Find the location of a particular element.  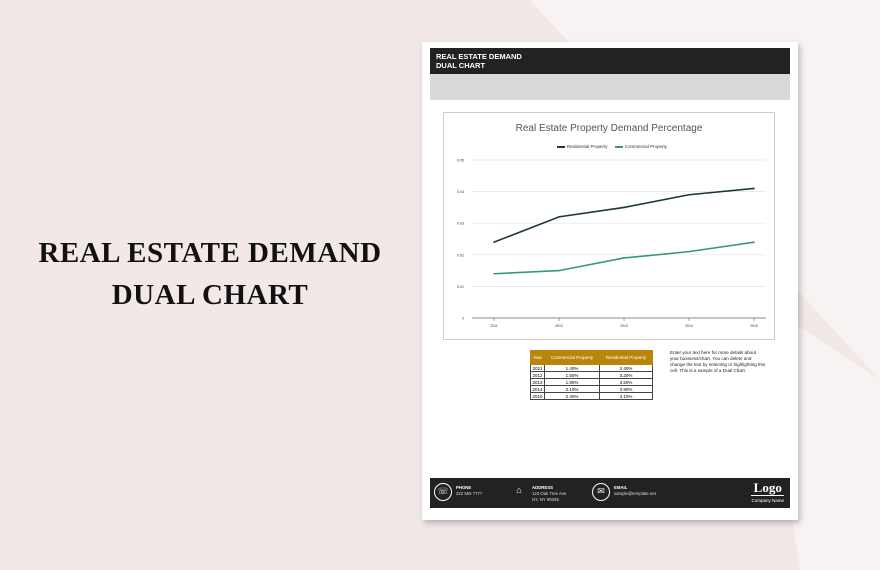

document-header: REAL ESTATE DEMAND DUAL CHART is located at coordinates (610, 61).